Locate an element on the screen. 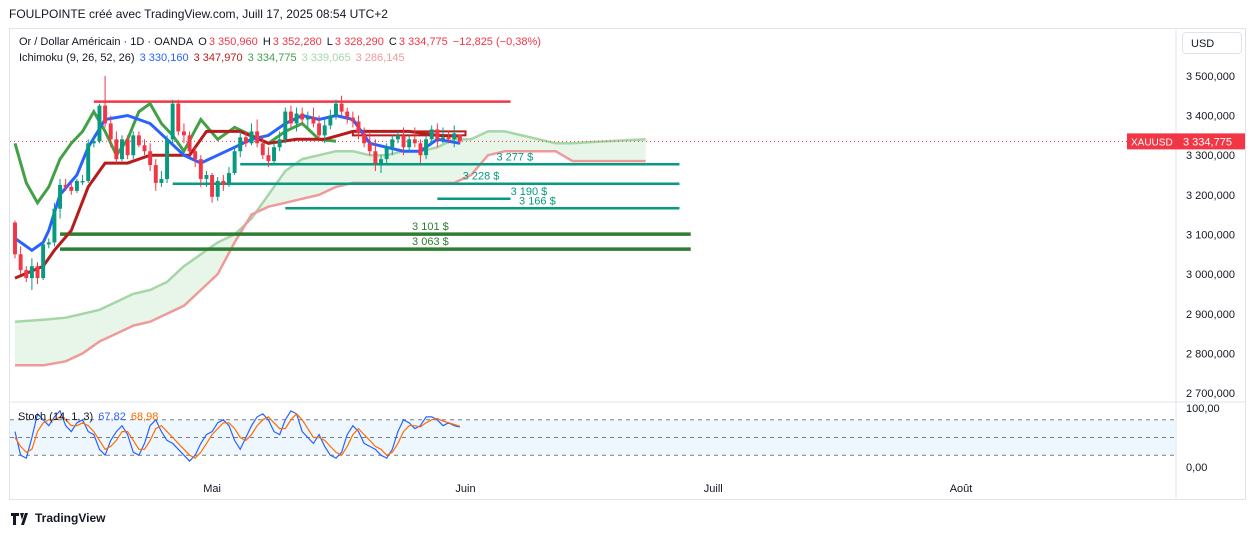 The image size is (1257, 536). ichimoku-tenkan-value: 3 330,160 is located at coordinates (164, 58).